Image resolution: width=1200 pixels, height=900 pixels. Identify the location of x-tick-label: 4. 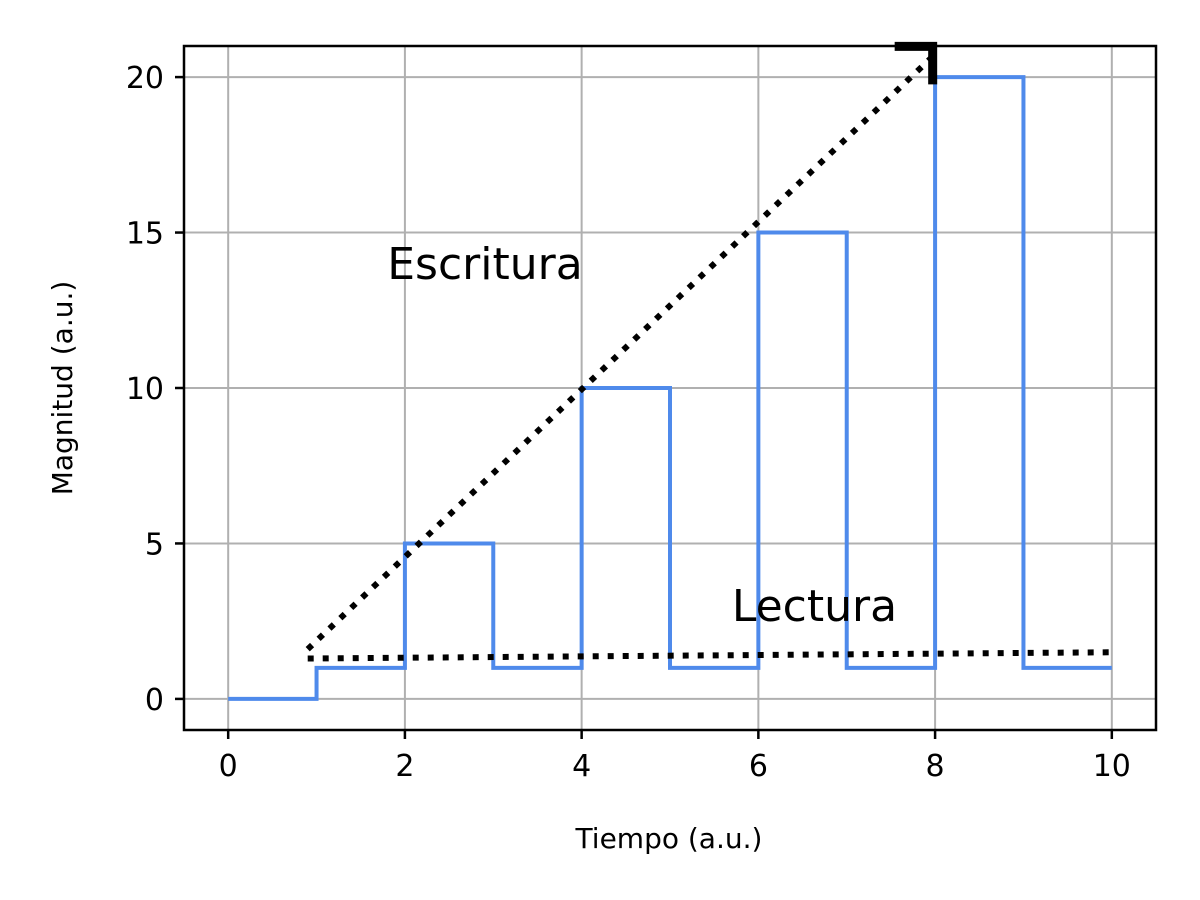
(581, 766).